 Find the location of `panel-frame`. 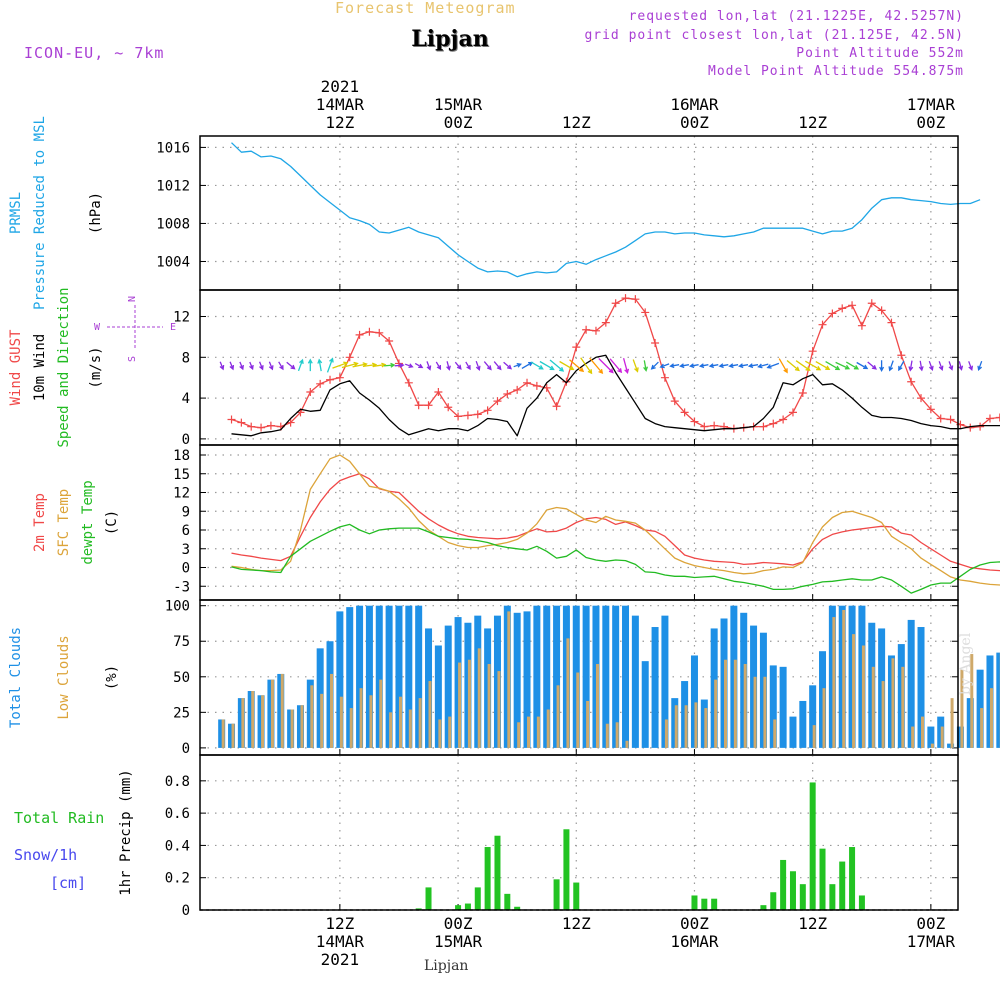

panel-frame is located at coordinates (579, 832).